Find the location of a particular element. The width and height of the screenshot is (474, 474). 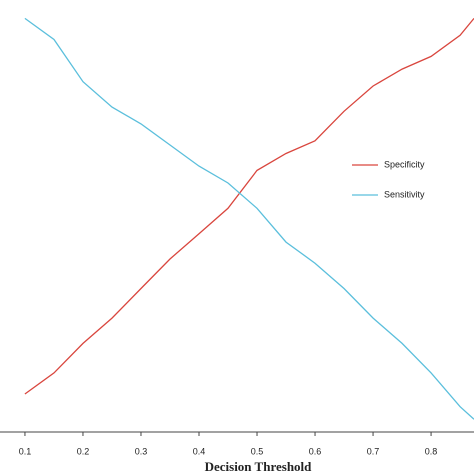

x-tick-label: 0.8 is located at coordinates (431, 451).